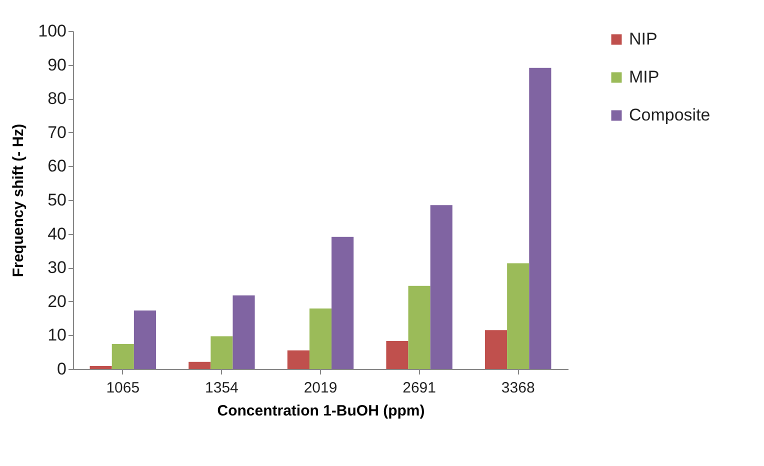 The height and width of the screenshot is (466, 764). I want to click on y-tick-label: 90, so click(57, 64).